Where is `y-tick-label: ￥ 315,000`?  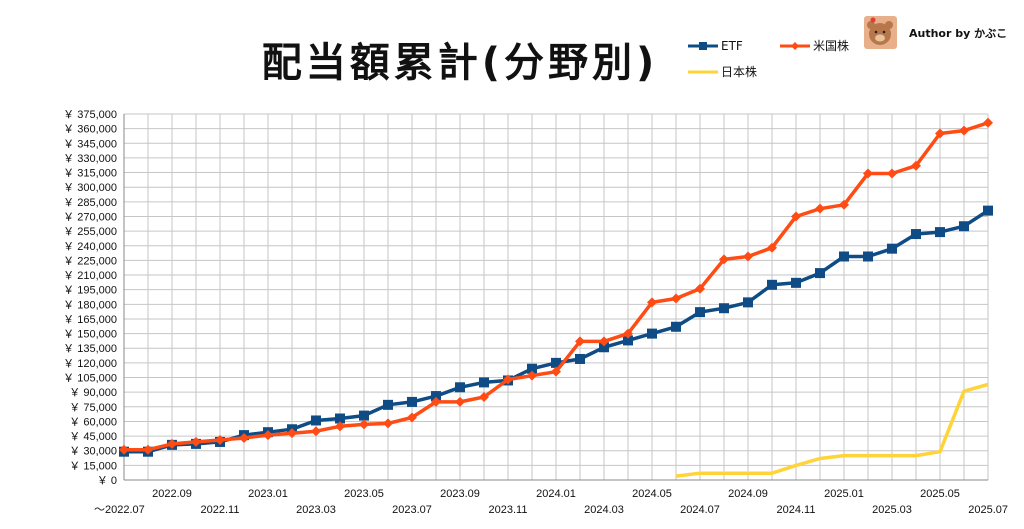
y-tick-label: ￥ 315,000 is located at coordinates (90, 174).